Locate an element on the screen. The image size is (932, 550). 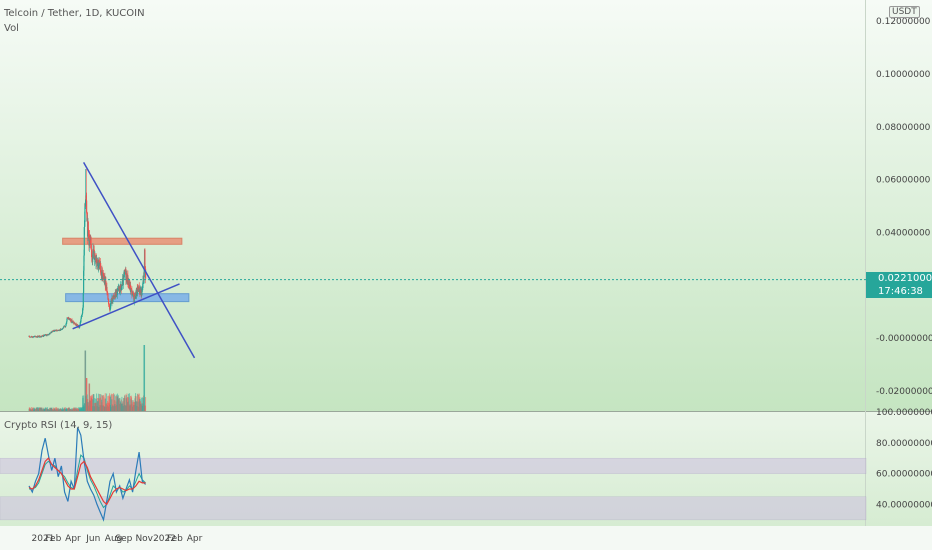
volume-bars is located at coordinates (87, 378).